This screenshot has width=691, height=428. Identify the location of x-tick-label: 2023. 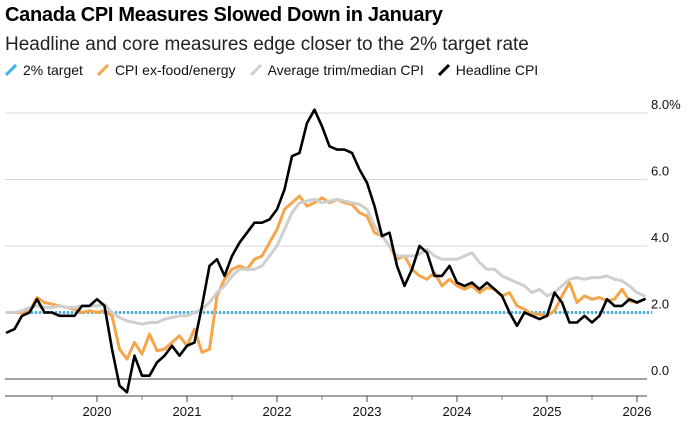
(367, 411).